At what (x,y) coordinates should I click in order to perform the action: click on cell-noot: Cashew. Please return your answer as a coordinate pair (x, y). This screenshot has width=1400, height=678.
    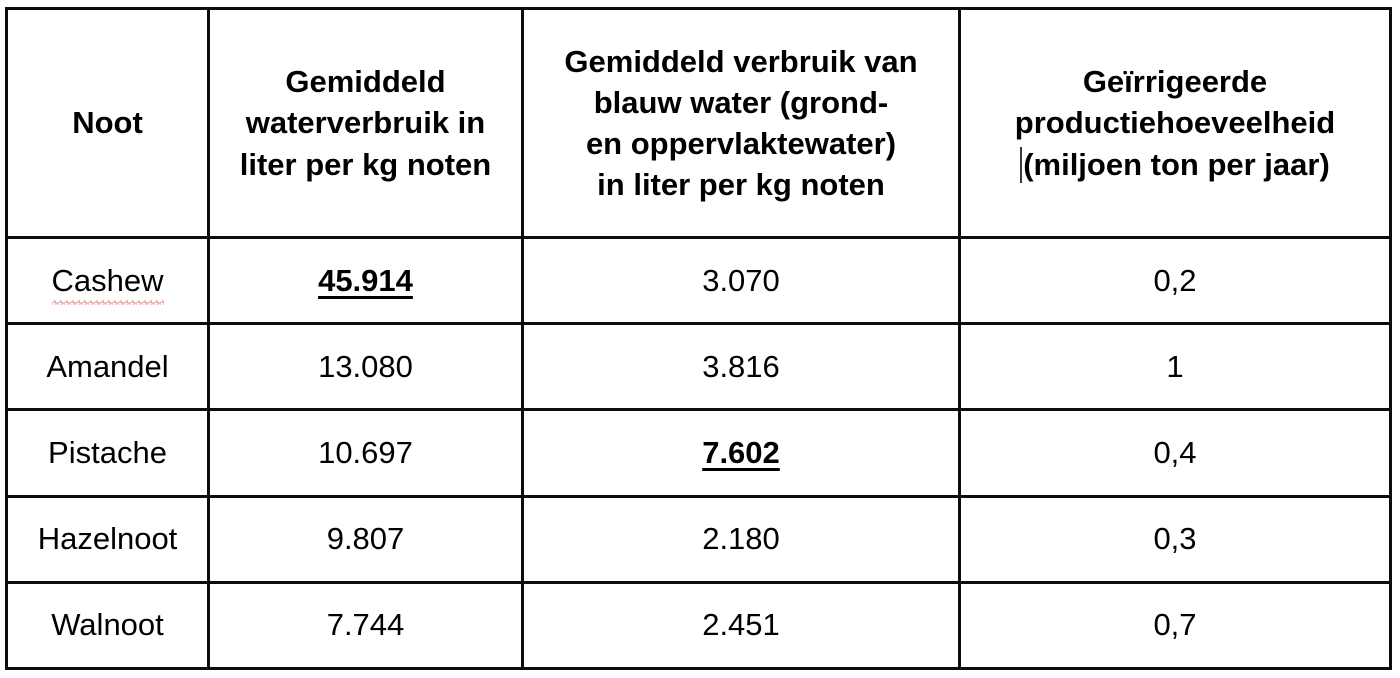
    Looking at the image, I should click on (107, 280).